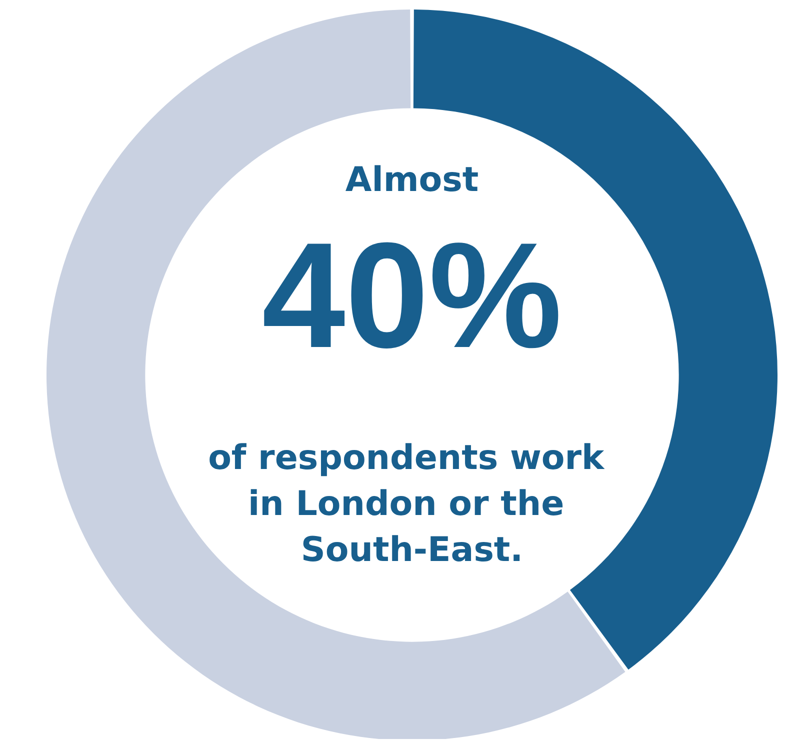 This screenshot has height=747, width=787. Describe the element at coordinates (412, 180) in the screenshot. I see `text: Almost` at that location.